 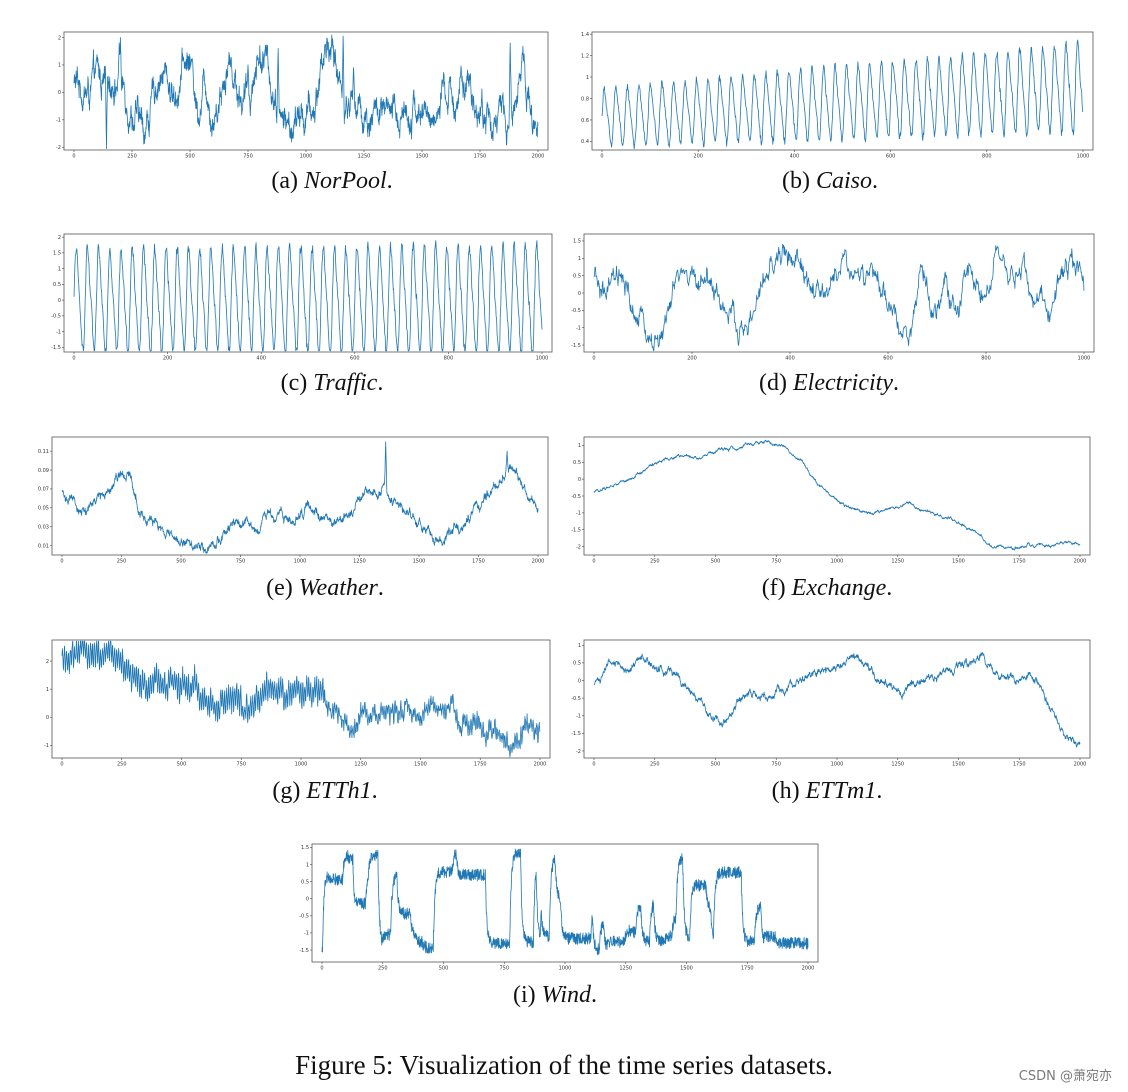 I want to click on chart-caiso: 0.4 0.6 0.8 1 1.2 1.4 0 200 400 600 800 1000, so click(x=837, y=95).